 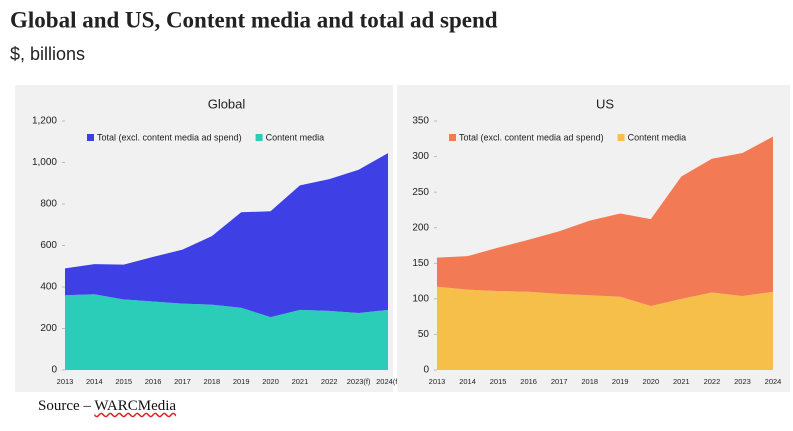 I want to click on y-tick-label: 1,000, so click(x=44, y=162).